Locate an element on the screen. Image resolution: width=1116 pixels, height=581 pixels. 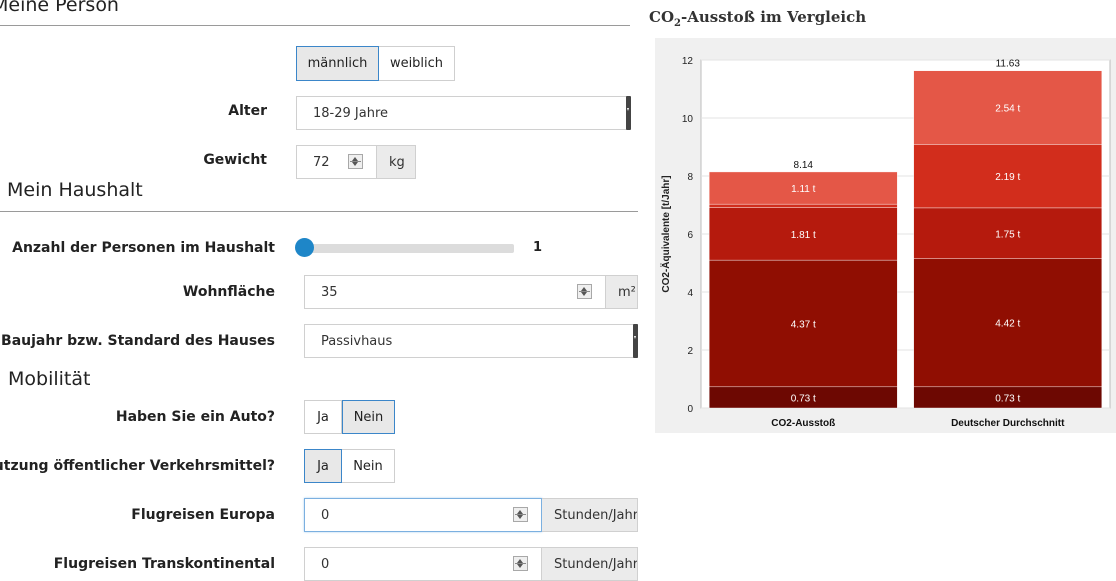
bar-total-label: 8.14 is located at coordinates (804, 165).